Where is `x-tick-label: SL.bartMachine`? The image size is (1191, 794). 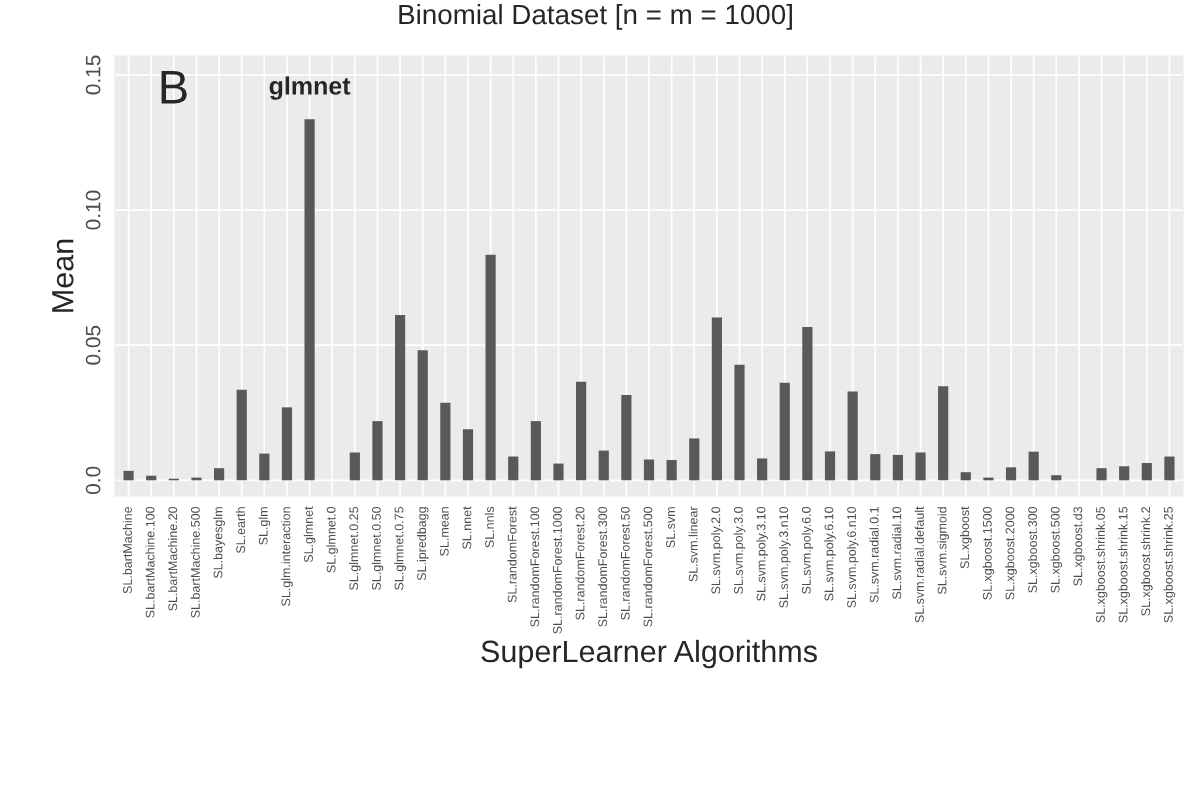
x-tick-label: SL.bartMachine is located at coordinates (127, 550).